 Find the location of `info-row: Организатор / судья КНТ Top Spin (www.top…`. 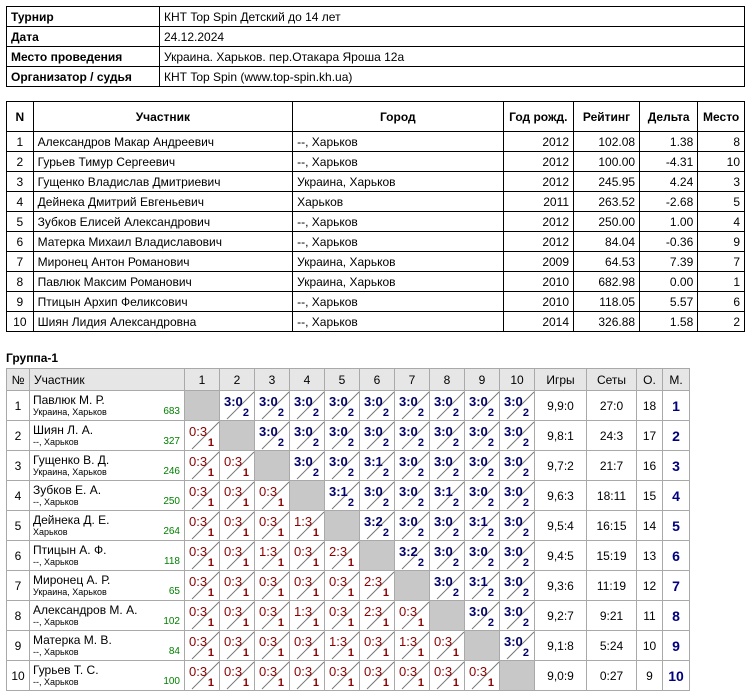

info-row: Организатор / судья КНТ Top Spin (www.top… is located at coordinates (375, 76).